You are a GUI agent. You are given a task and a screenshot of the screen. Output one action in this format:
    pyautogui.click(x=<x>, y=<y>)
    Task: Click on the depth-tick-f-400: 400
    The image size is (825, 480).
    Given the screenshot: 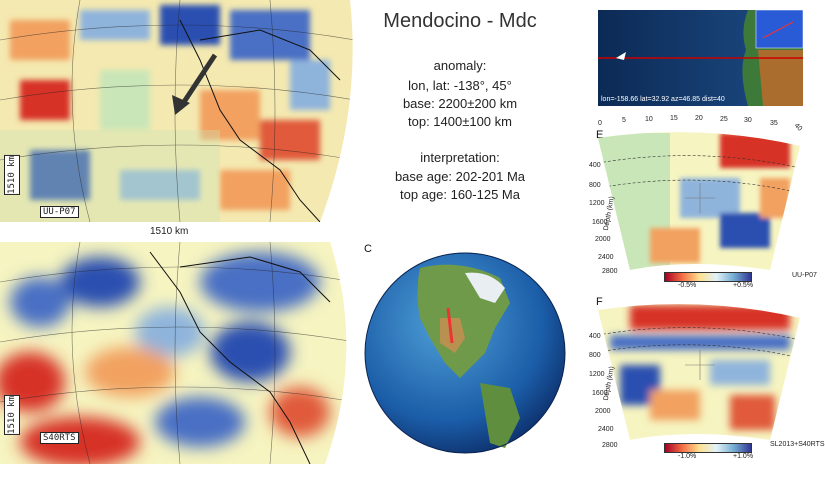 What is the action you would take?
    pyautogui.click(x=595, y=336)
    